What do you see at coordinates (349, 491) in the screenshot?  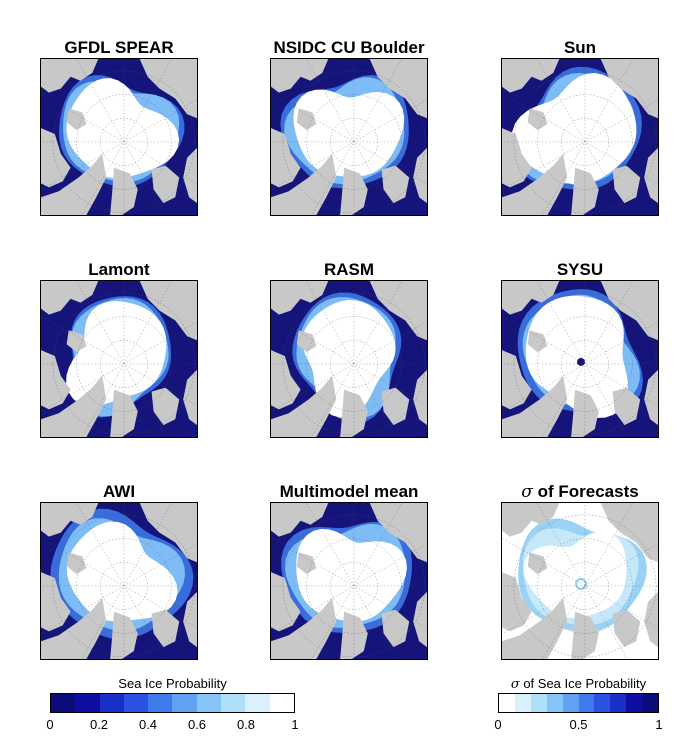 I see `panel-title: Multimodel mean` at bounding box center [349, 491].